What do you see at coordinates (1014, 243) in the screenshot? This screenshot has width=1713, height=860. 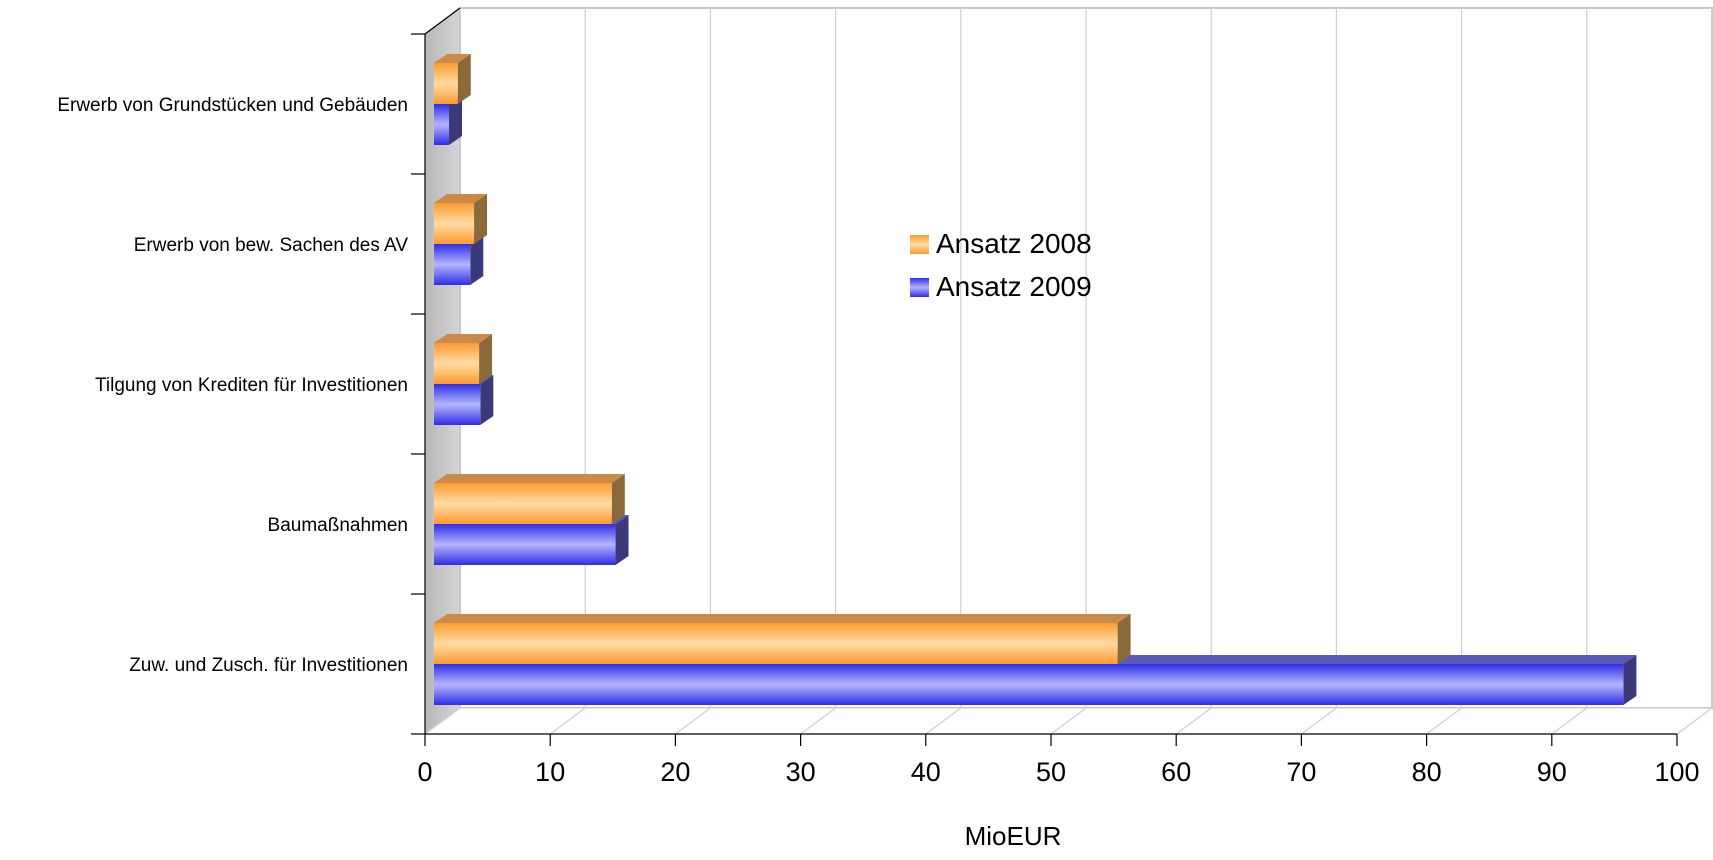 I see `legend-label: Ansatz 2008` at bounding box center [1014, 243].